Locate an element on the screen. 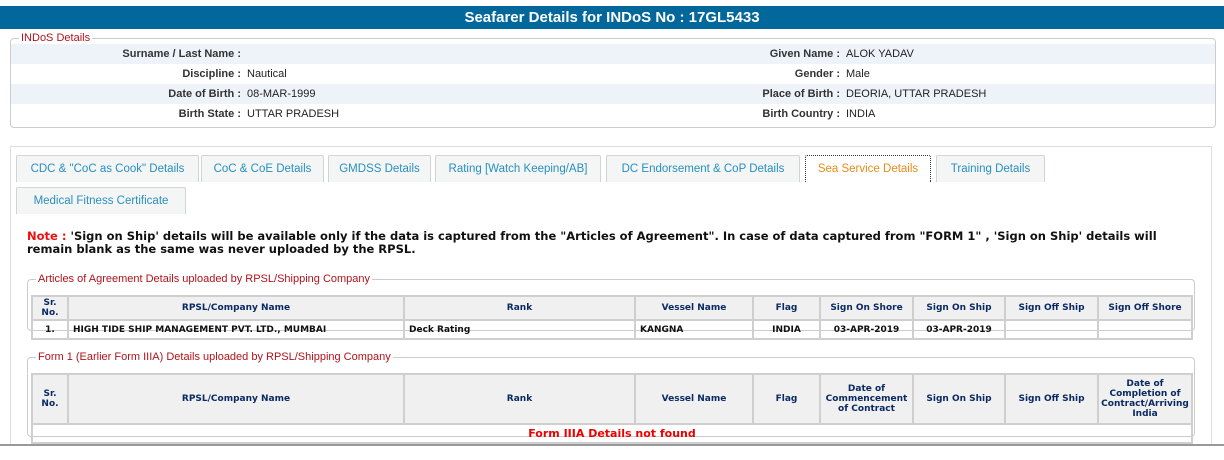  field-value: DEORIA, UTTAR PRADESH is located at coordinates (916, 94).